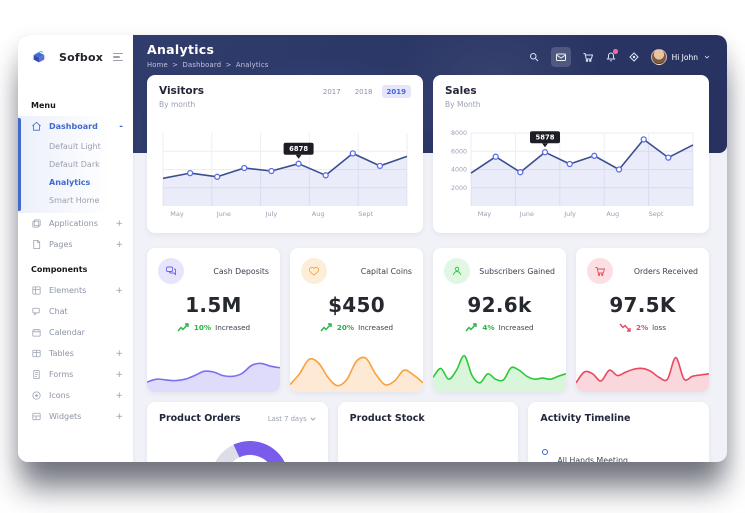  Describe the element at coordinates (365, 214) in the screenshot. I see `svg-text: Sept` at that location.